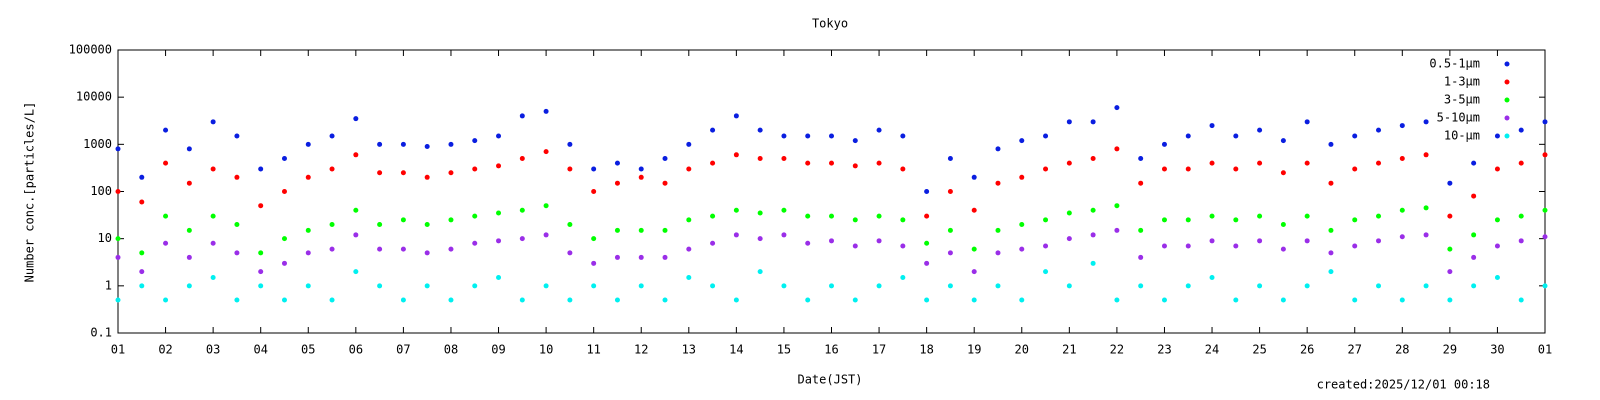 The image size is (1600, 400). Describe the element at coordinates (974, 350) in the screenshot. I see `x-tick-label: 19` at that location.